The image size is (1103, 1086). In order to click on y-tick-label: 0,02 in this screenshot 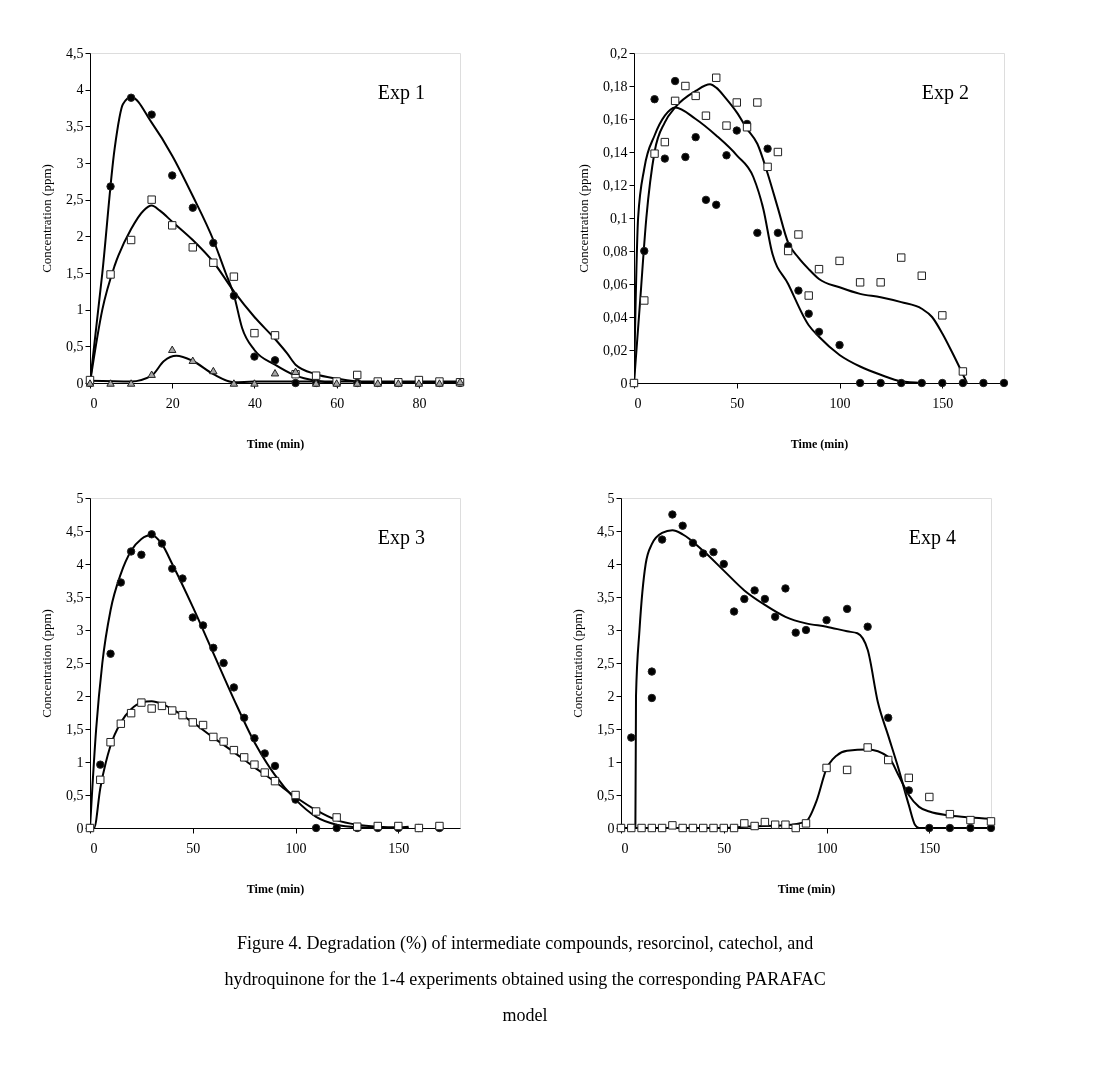, I will do `click(615, 350)`.